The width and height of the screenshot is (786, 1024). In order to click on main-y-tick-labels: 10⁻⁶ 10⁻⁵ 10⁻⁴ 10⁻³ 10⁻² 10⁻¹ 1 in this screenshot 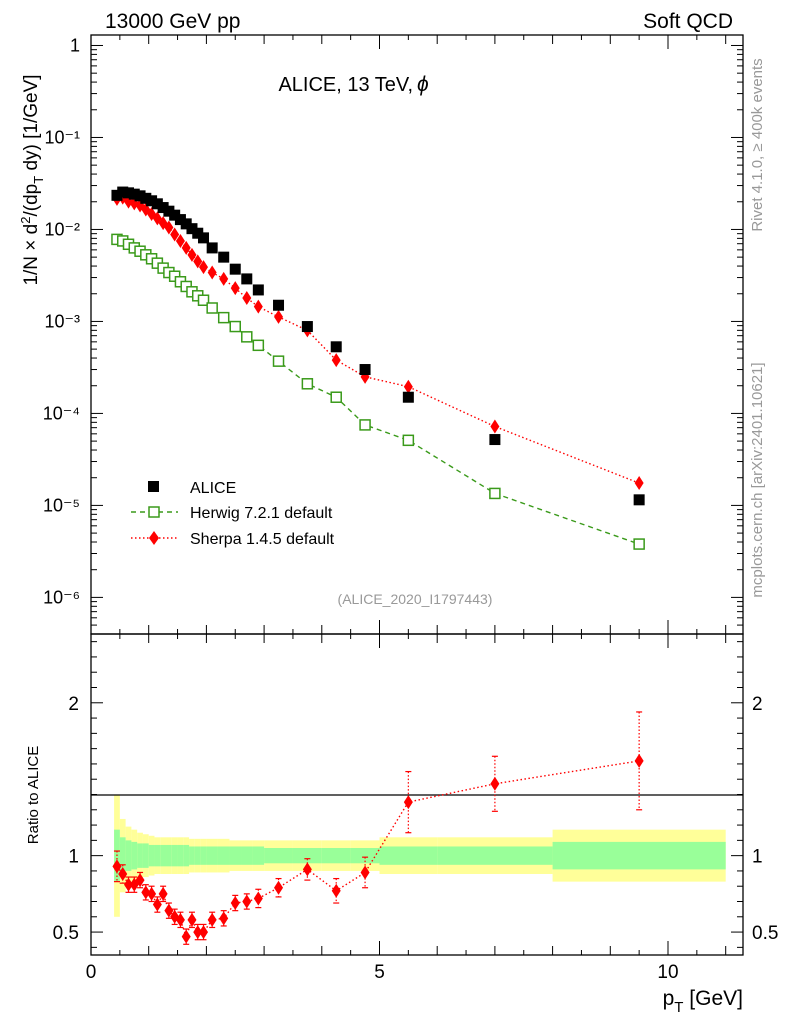, I will do `click(61, 321)`.